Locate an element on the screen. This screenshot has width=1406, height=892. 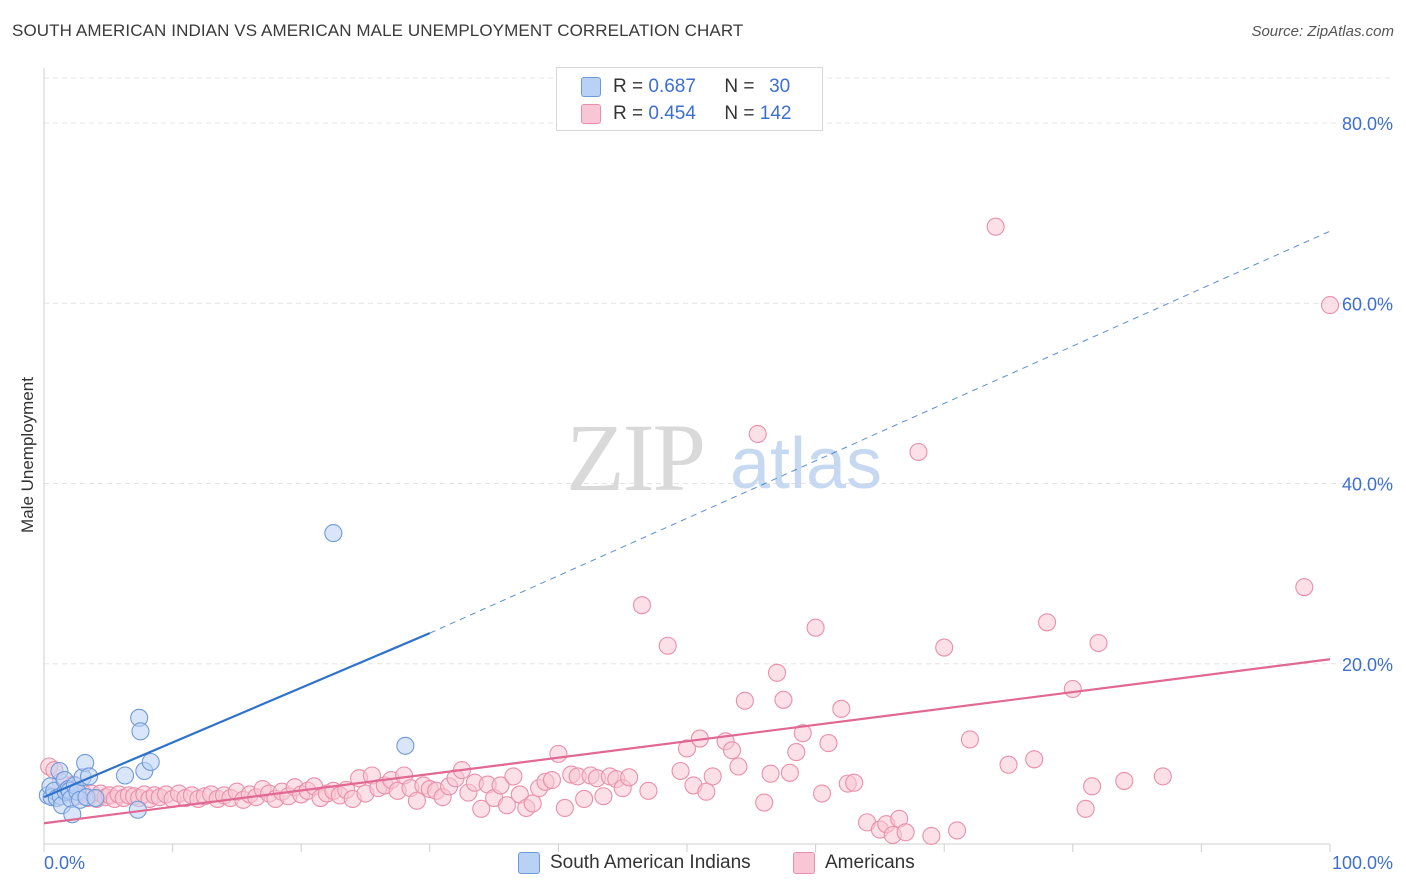
legend-n-value: 142 is located at coordinates (775, 113).